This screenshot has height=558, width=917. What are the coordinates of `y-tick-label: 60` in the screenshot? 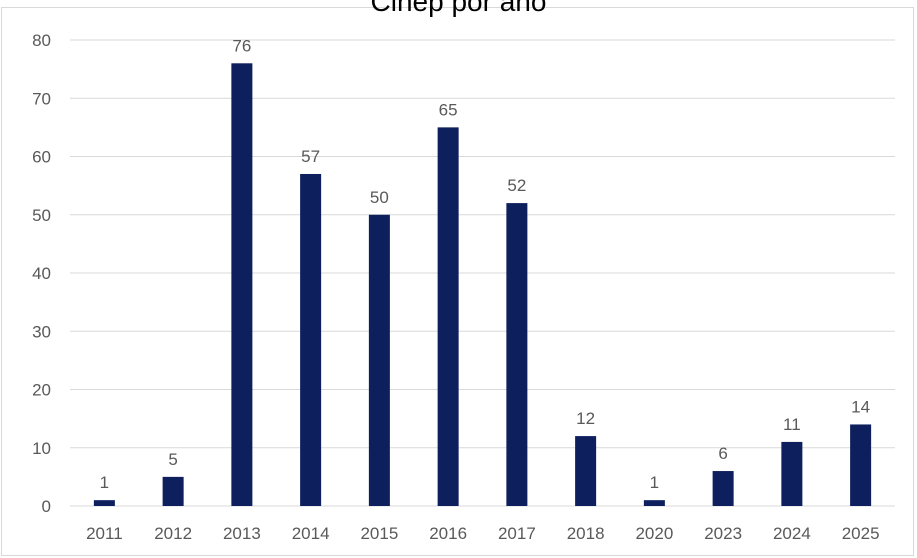 It's located at (41, 157).